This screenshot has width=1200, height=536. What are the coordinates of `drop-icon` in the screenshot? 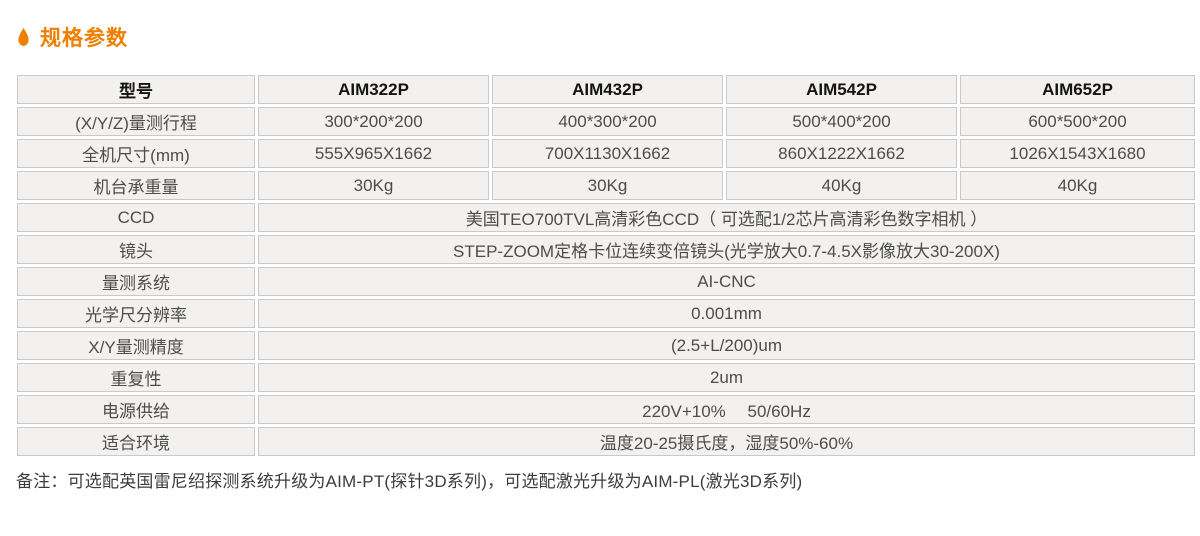 It's located at (23, 36).